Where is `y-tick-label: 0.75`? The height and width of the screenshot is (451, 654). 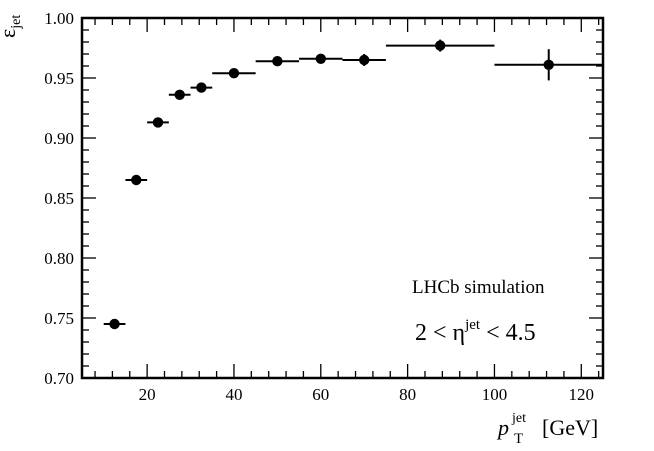
y-tick-label: 0.75 is located at coordinates (59, 318).